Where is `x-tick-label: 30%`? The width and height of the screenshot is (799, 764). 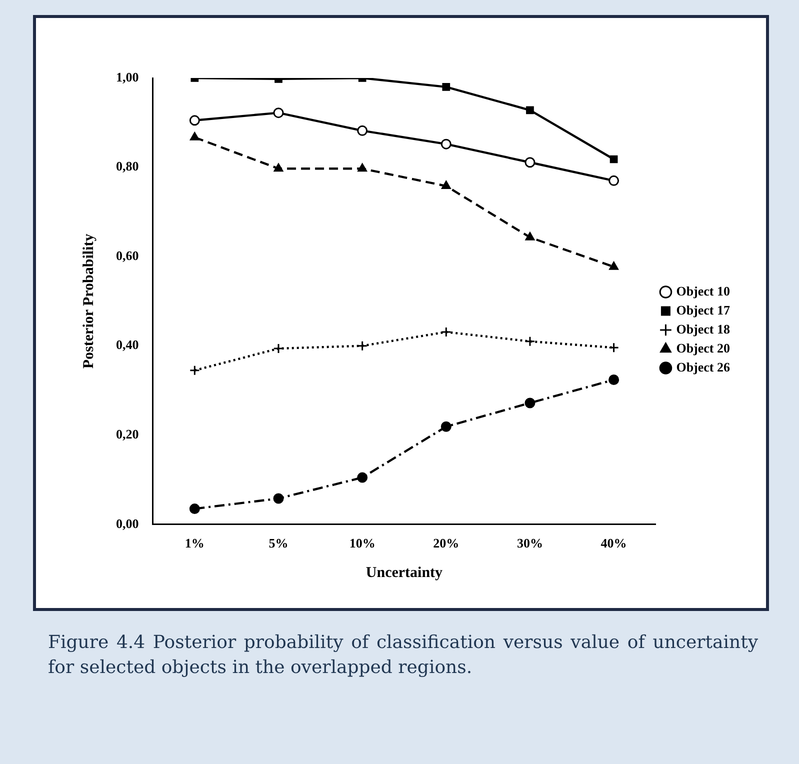 x-tick-label: 30% is located at coordinates (529, 543).